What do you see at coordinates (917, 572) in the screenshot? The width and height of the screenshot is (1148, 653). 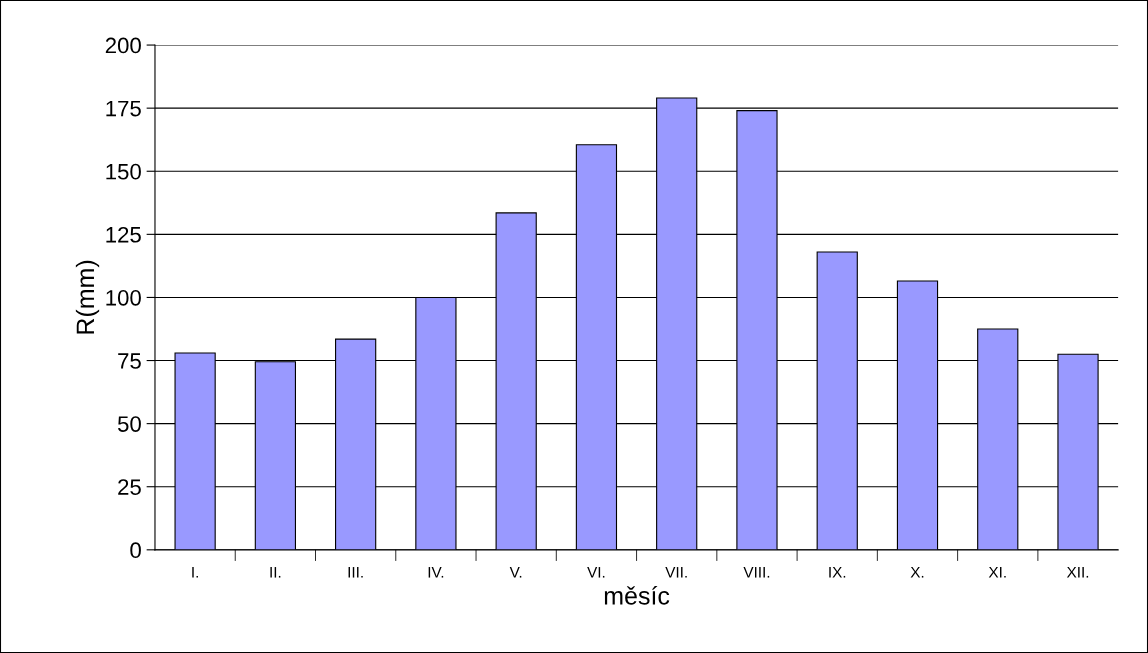 I see `x-tick-label: X.` at bounding box center [917, 572].